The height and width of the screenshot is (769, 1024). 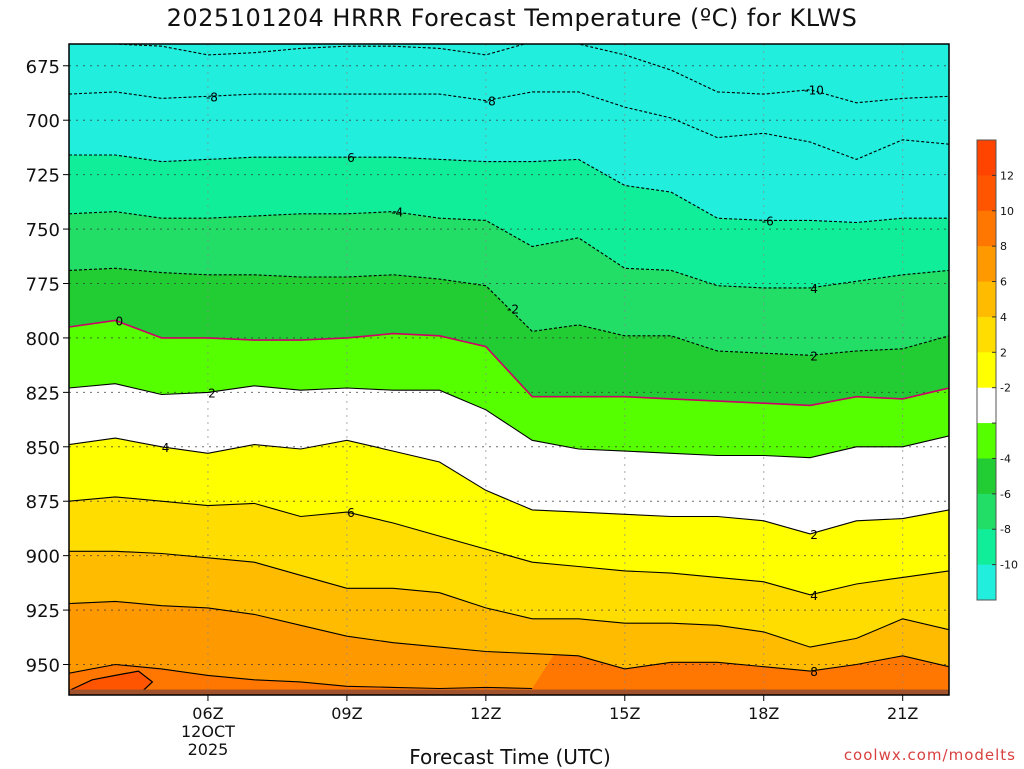 What do you see at coordinates (119, 322) in the screenshot?
I see `contour-label: 0` at bounding box center [119, 322].